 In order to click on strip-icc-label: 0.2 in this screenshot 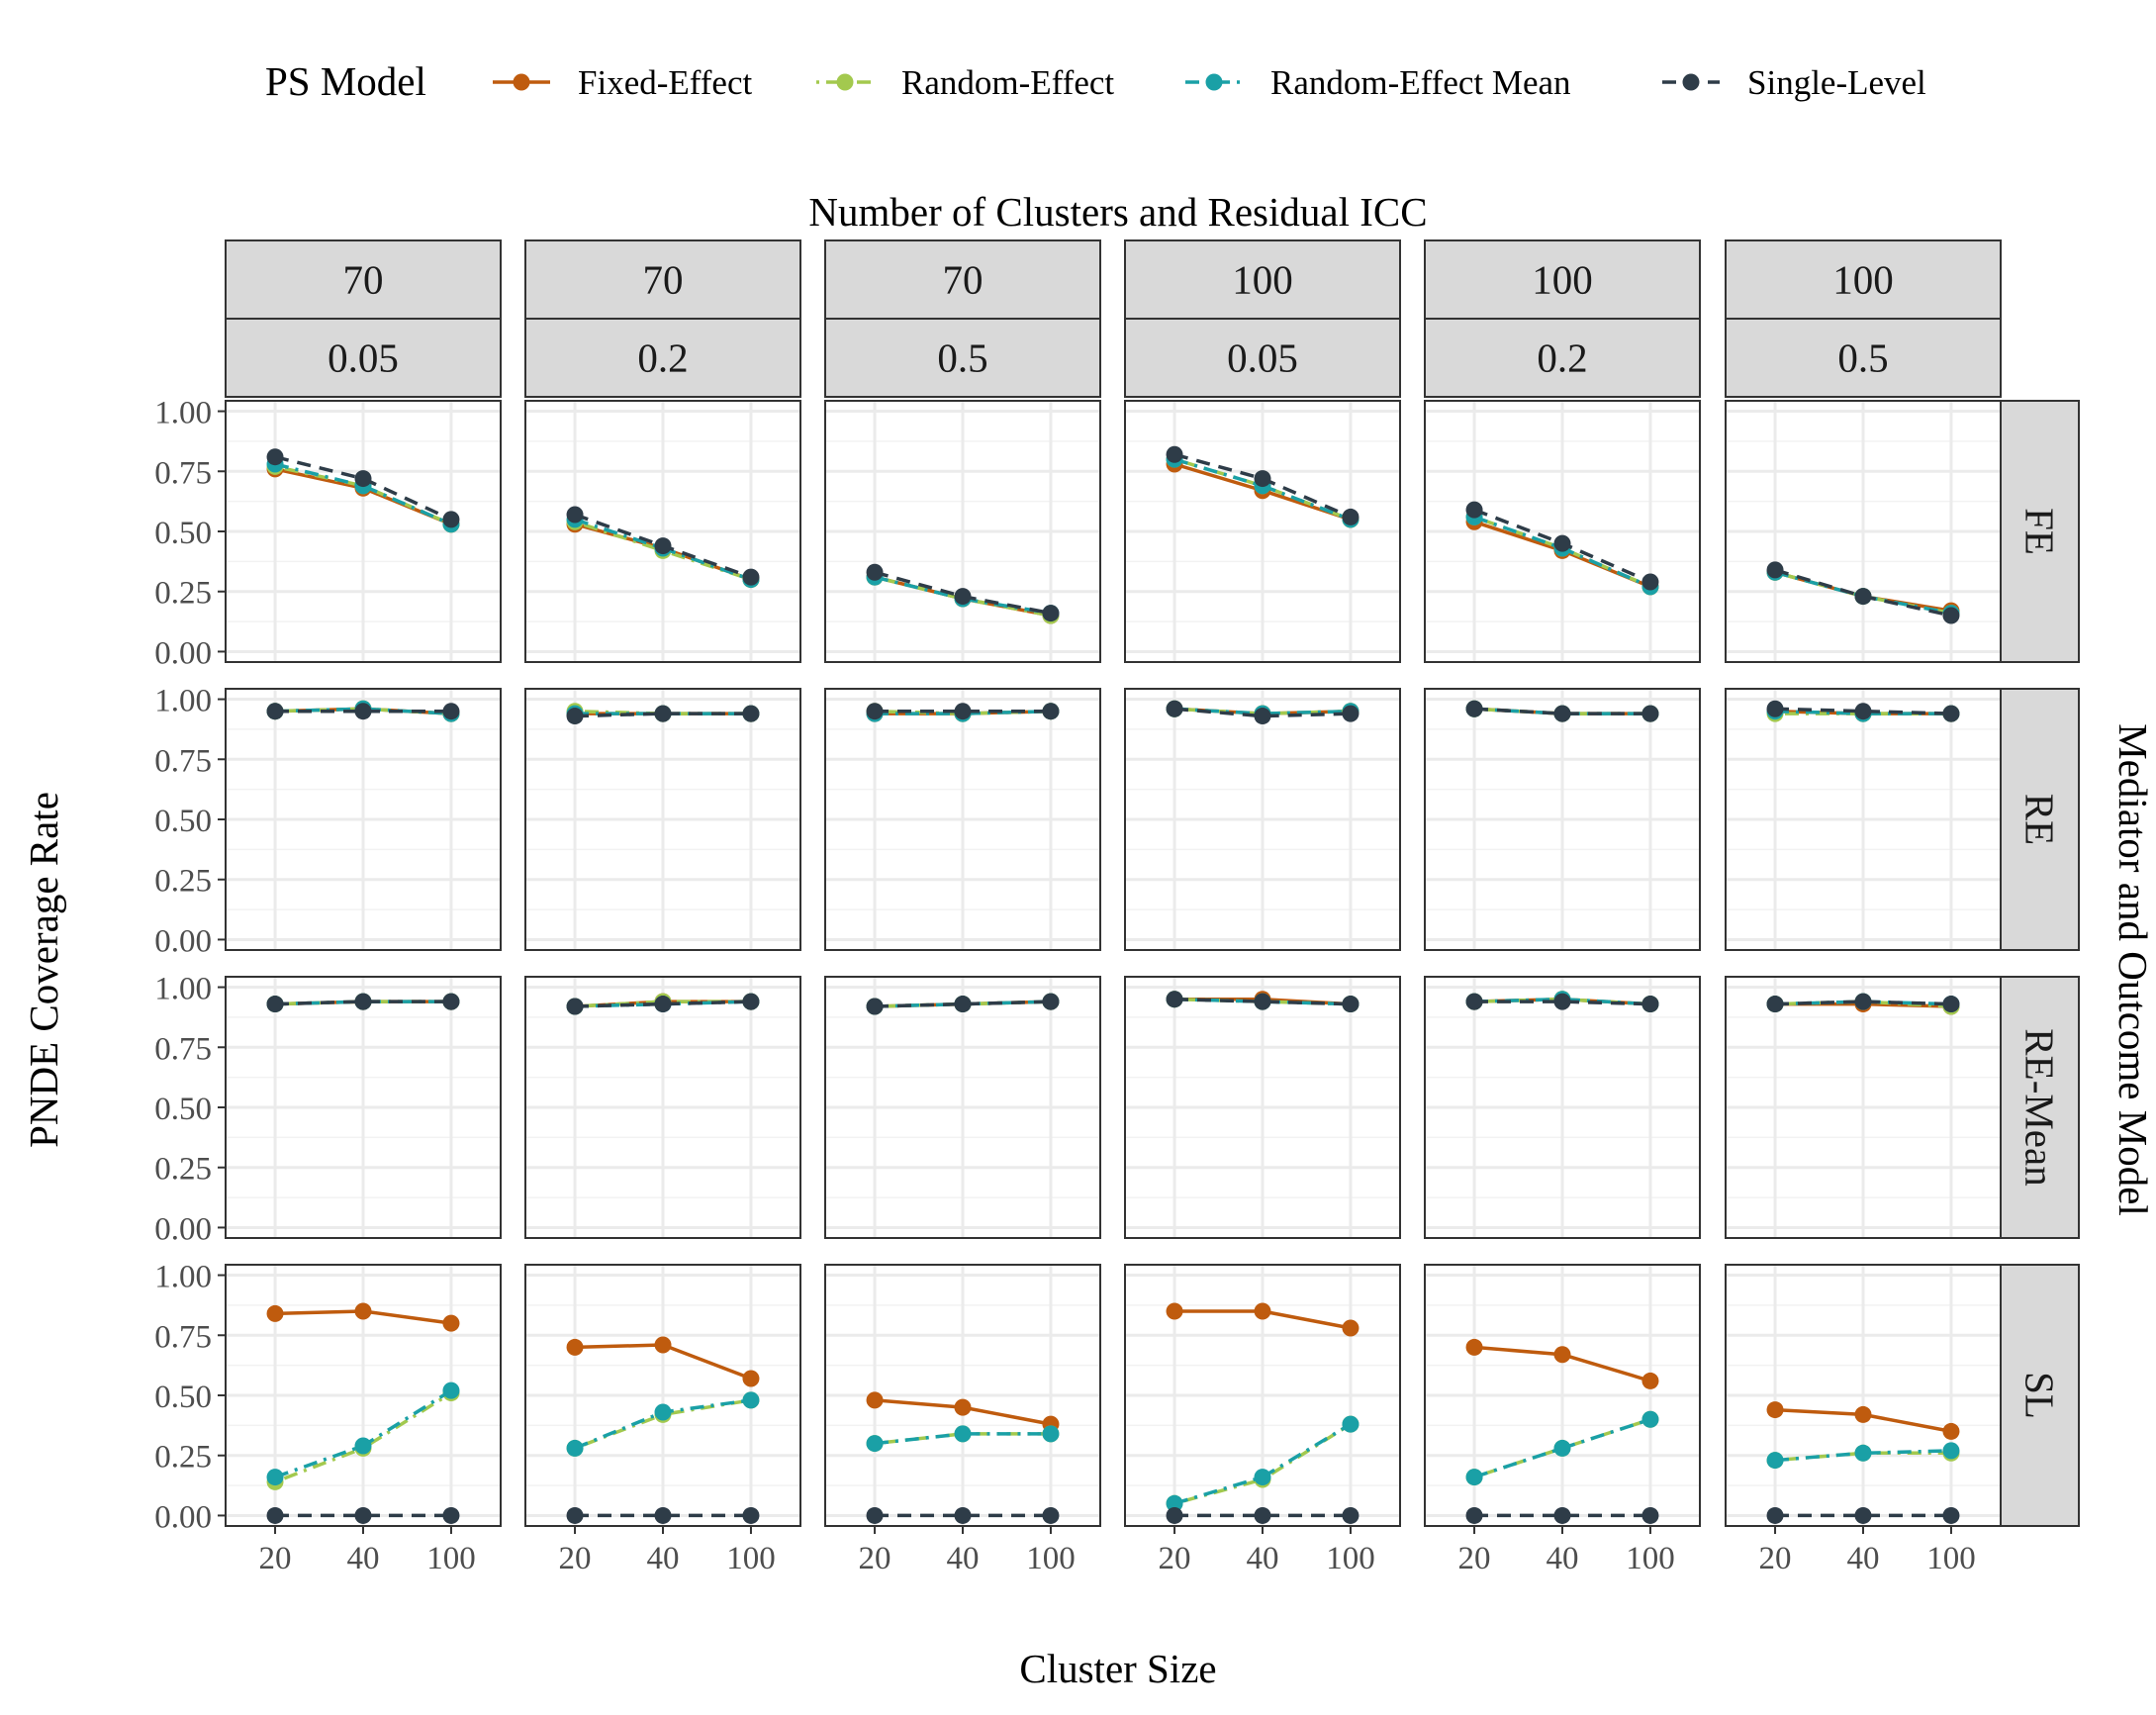, I will do `click(1562, 358)`.